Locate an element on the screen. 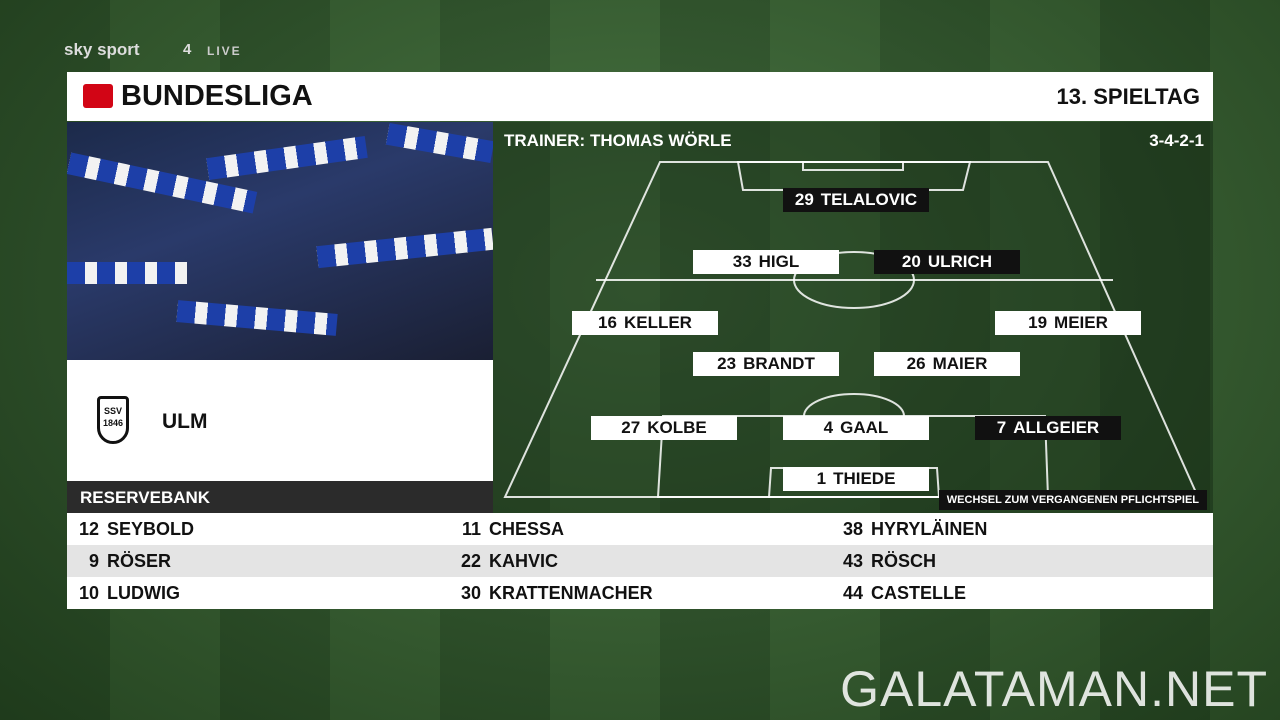  bench-number: 9 is located at coordinates (93, 561).